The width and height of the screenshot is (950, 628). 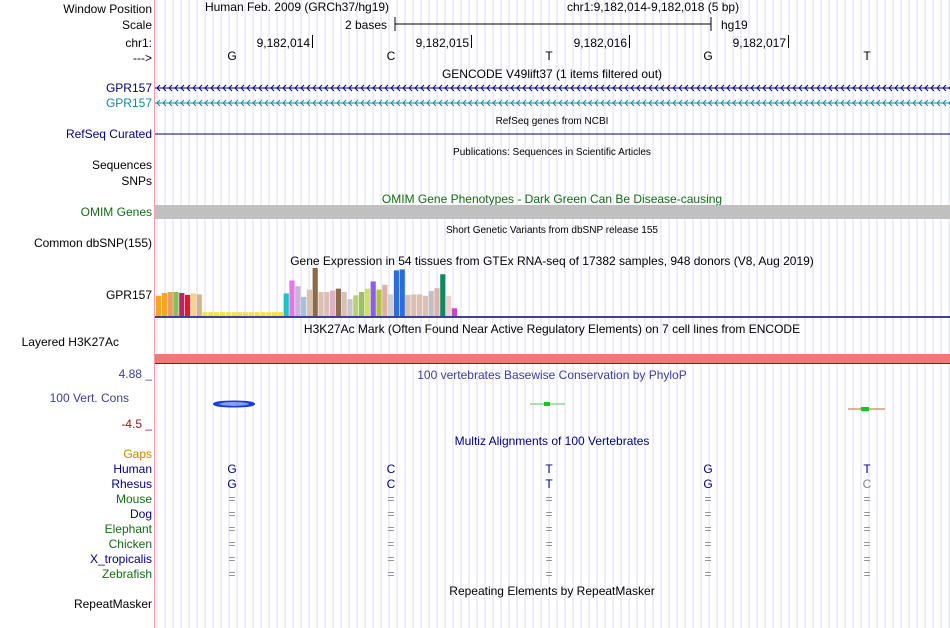 I want to click on species-label: X_tropicalis, so click(x=120, y=559).